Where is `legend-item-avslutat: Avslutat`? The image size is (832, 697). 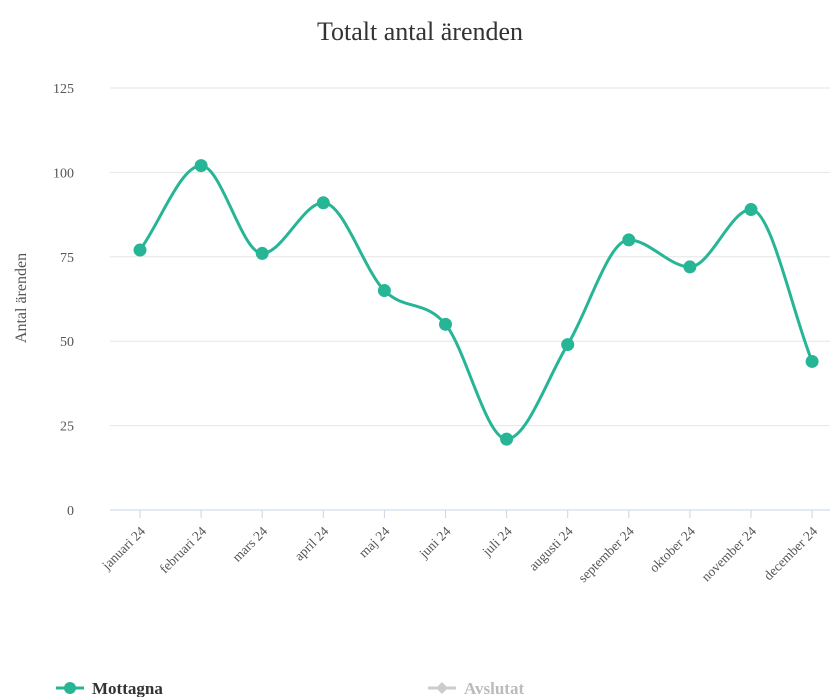 legend-item-avslutat: Avslutat is located at coordinates (476, 688).